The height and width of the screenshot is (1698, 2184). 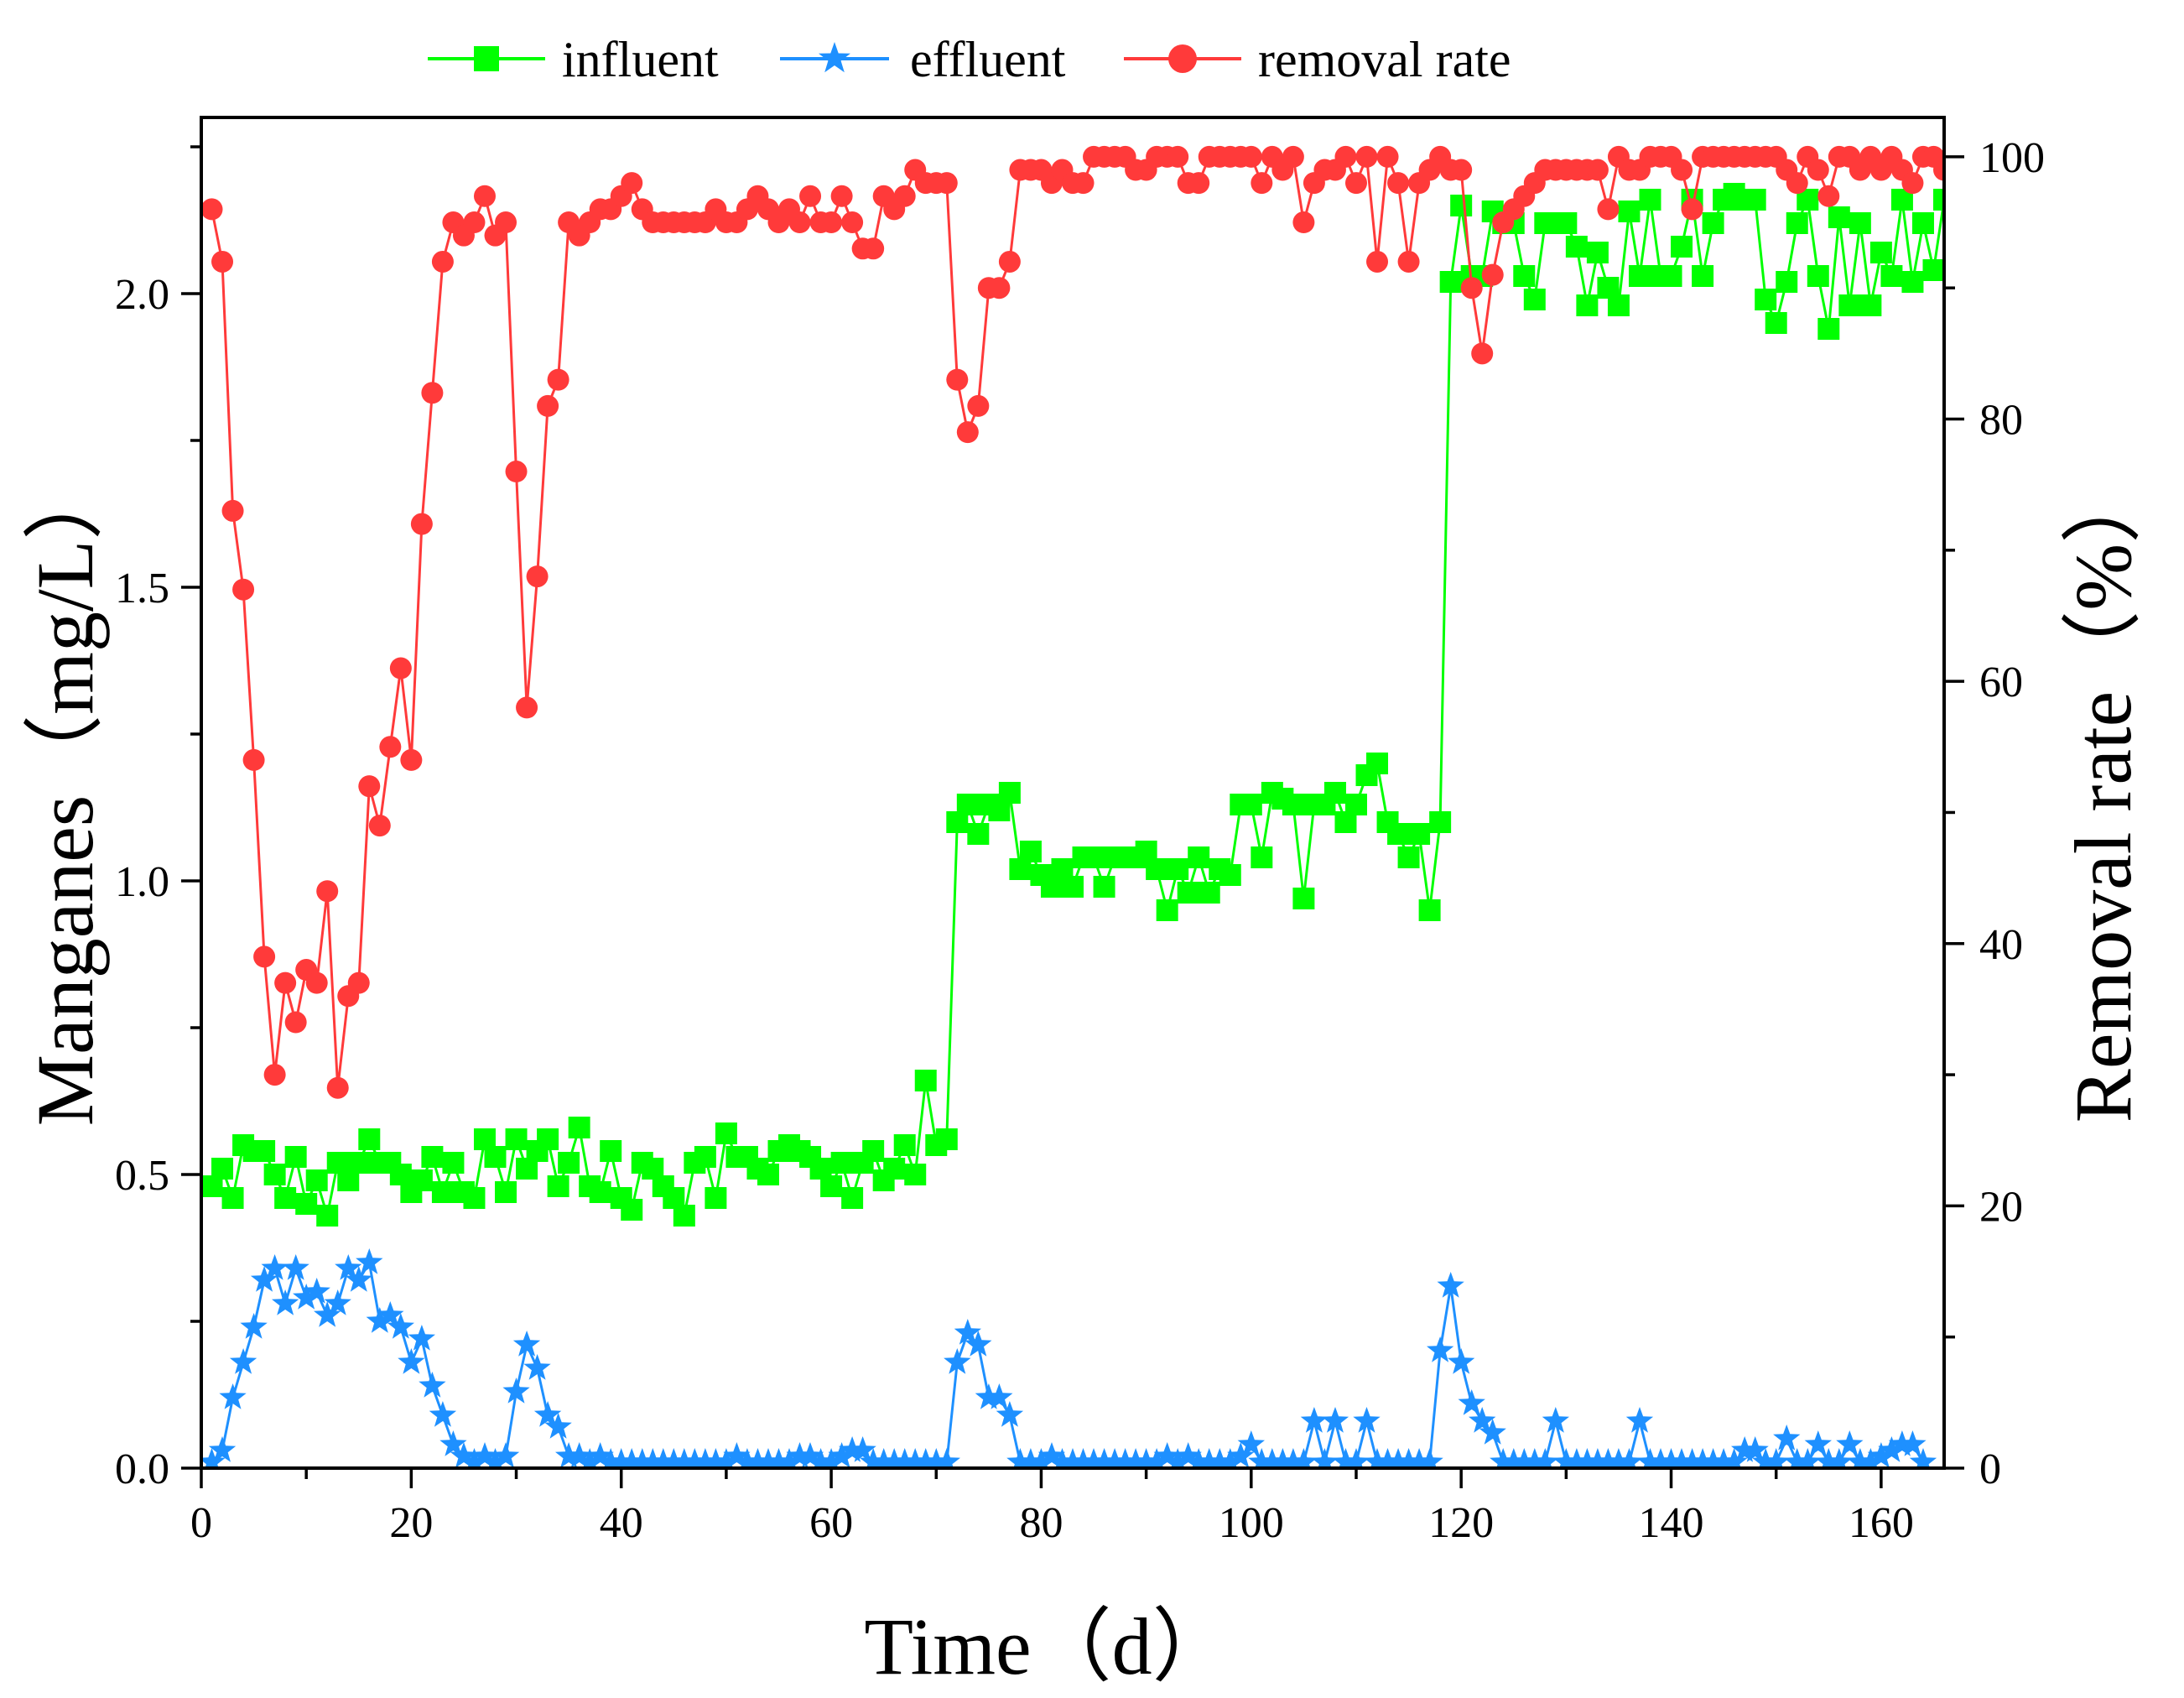 What do you see at coordinates (1069, 1358) in the screenshot?
I see `series-effluent` at bounding box center [1069, 1358].